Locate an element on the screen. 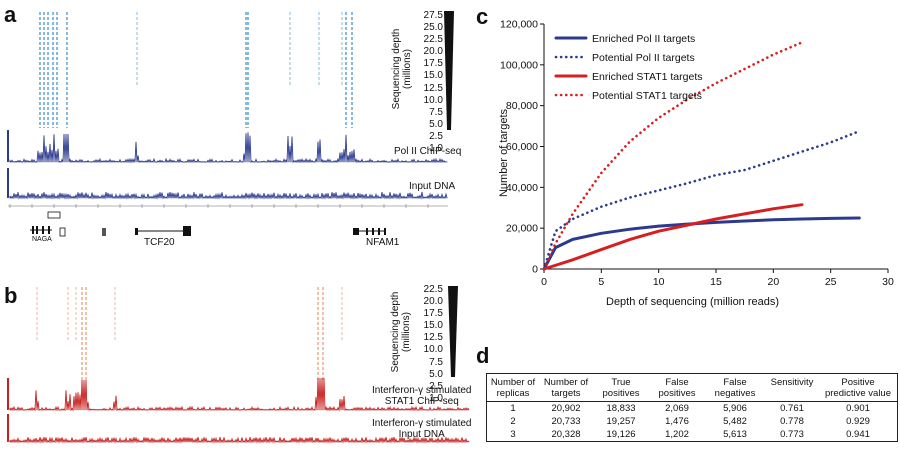 The height and width of the screenshot is (451, 900). table-row: 3 20,328 19,126 1,202 5,613 0.773 0.941 is located at coordinates (692, 435).